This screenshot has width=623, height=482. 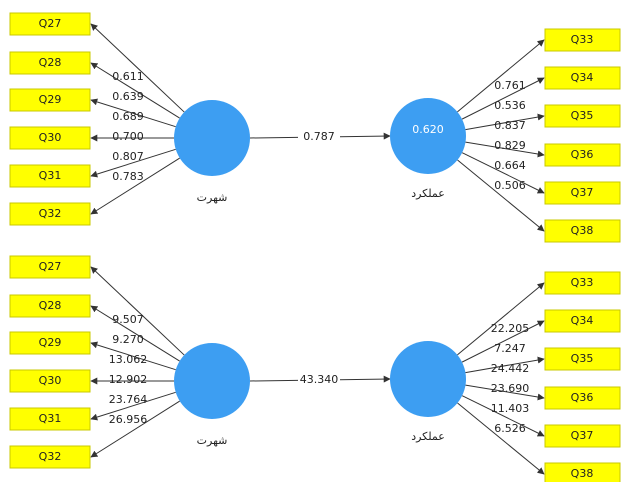 I want to click on path-coefficient: 0.787, so click(x=319, y=136).